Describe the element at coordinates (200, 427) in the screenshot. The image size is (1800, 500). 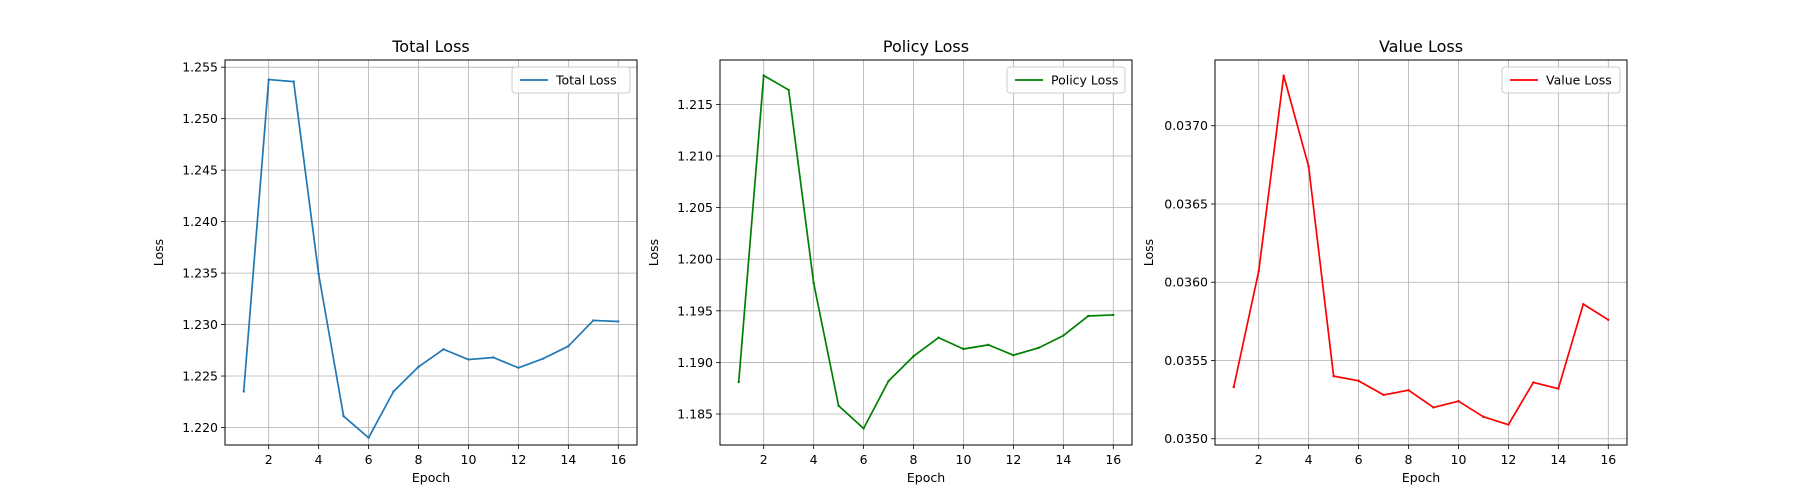
I see `y-tick-label: 1.220` at that location.